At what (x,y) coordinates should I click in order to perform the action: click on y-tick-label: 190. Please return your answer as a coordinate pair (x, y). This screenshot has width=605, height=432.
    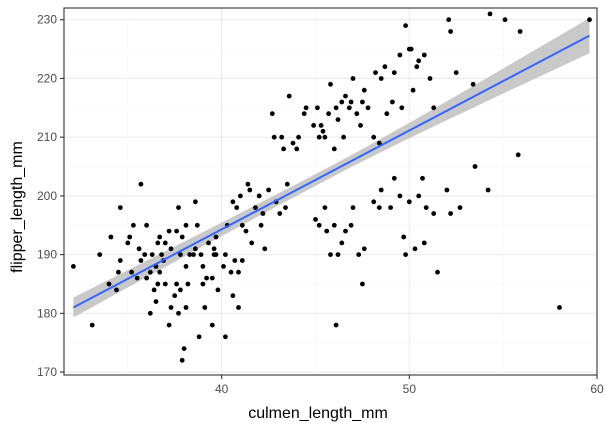
    Looking at the image, I should click on (47, 255).